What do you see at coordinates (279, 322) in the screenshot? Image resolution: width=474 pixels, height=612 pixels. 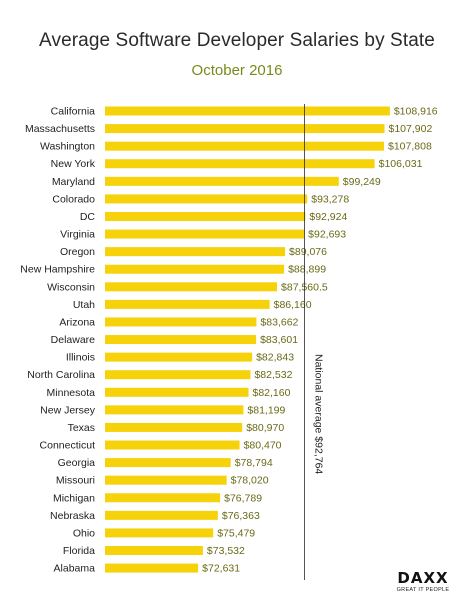 I see `value-label: $83,662` at bounding box center [279, 322].